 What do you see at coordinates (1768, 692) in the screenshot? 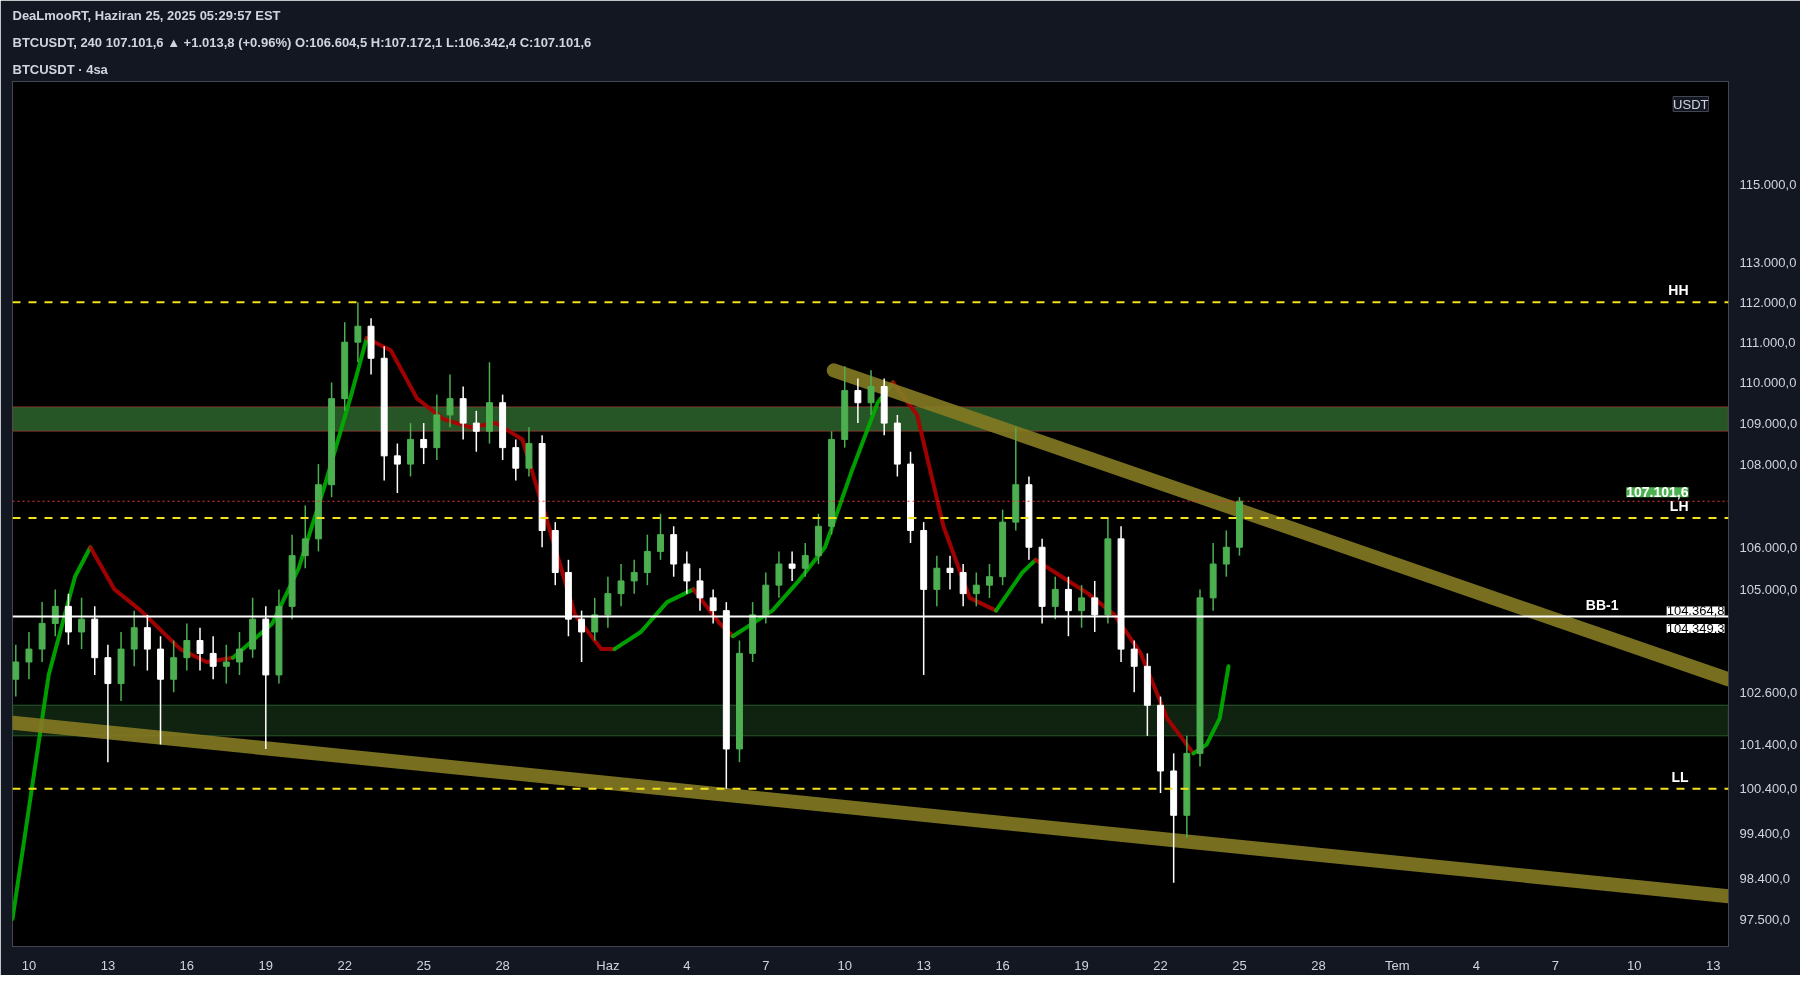
I see `y-tick-label: 102.600,0` at bounding box center [1768, 692].